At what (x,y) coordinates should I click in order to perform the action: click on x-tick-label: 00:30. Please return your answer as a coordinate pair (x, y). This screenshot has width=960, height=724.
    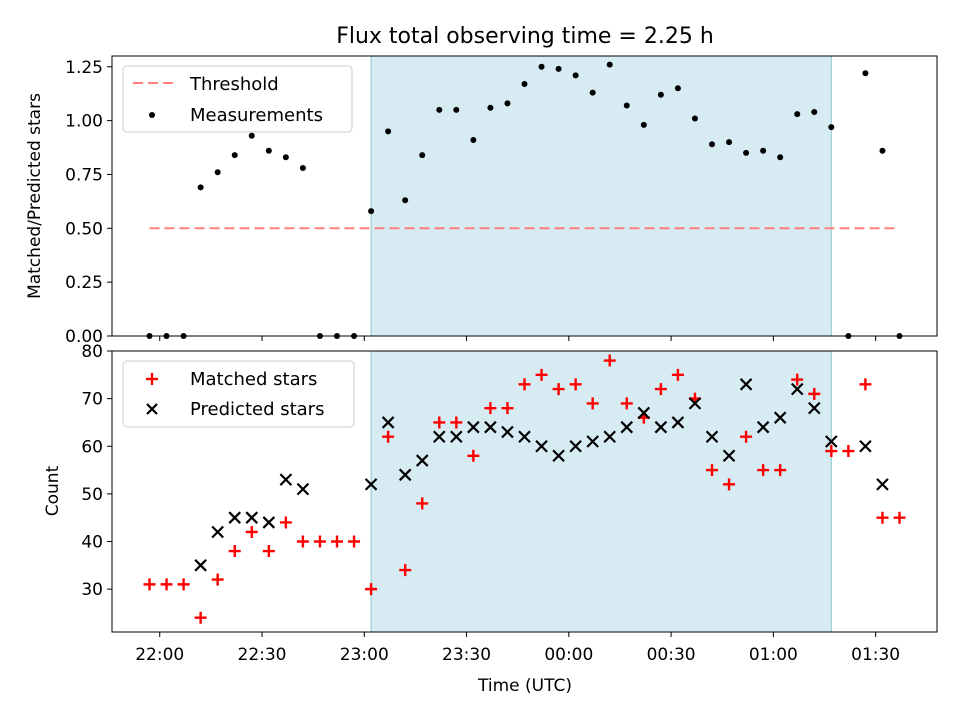
    Looking at the image, I should click on (671, 655).